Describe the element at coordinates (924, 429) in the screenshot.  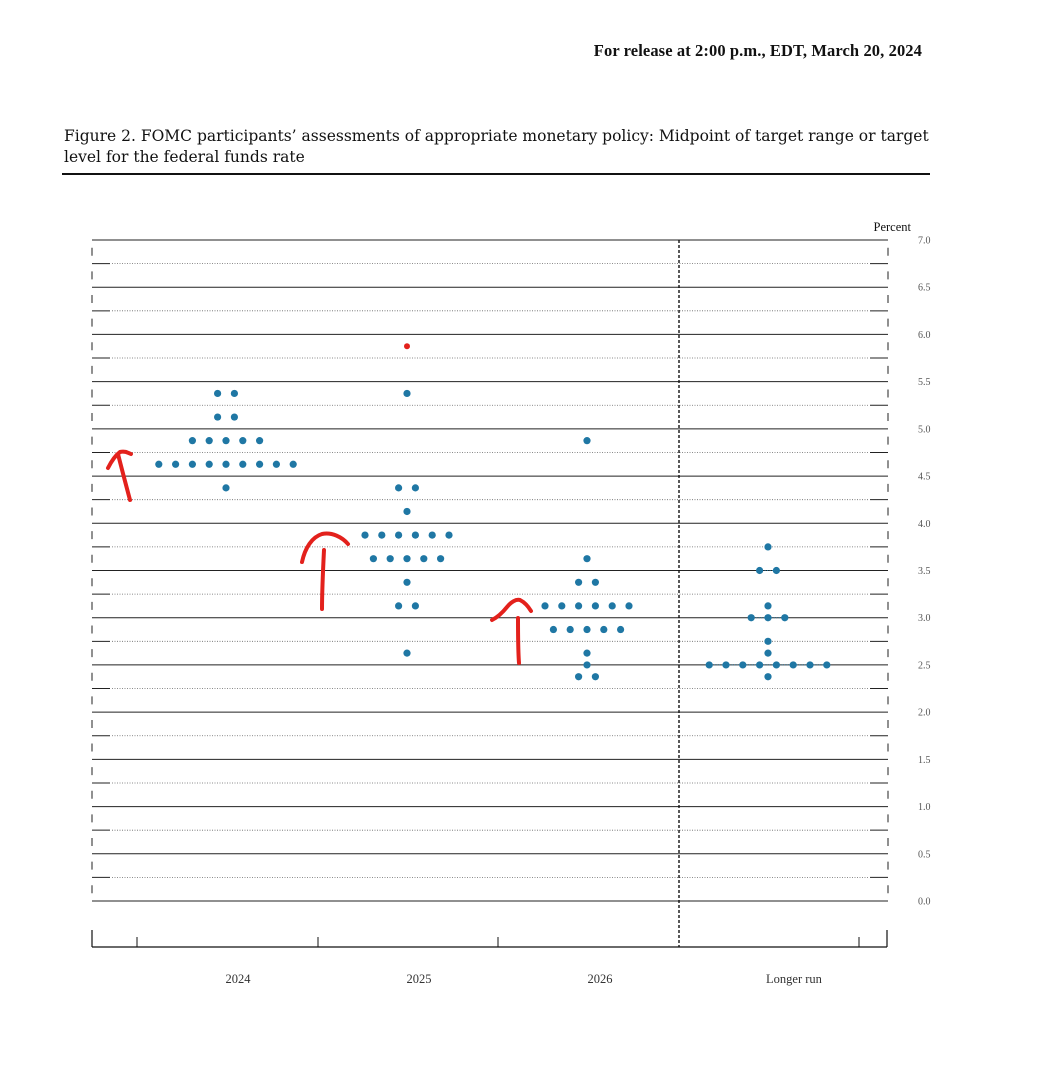
I see `y-tick-label: 5.0` at that location.